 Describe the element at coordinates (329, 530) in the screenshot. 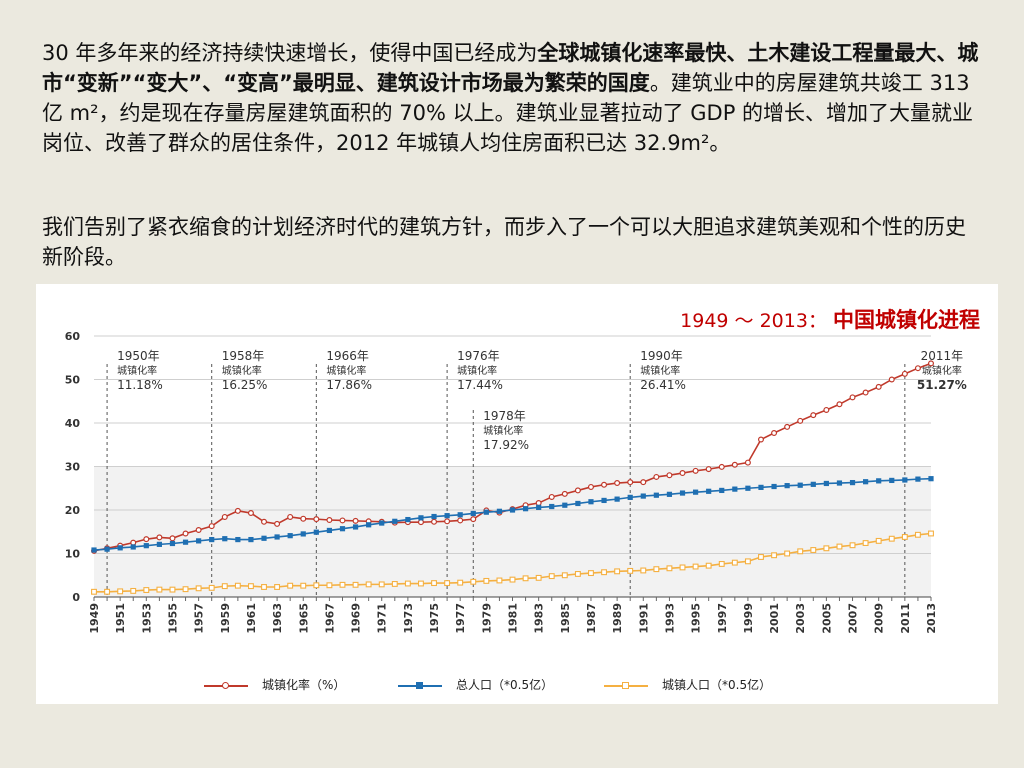

I see `point-total_pop-1967` at that location.